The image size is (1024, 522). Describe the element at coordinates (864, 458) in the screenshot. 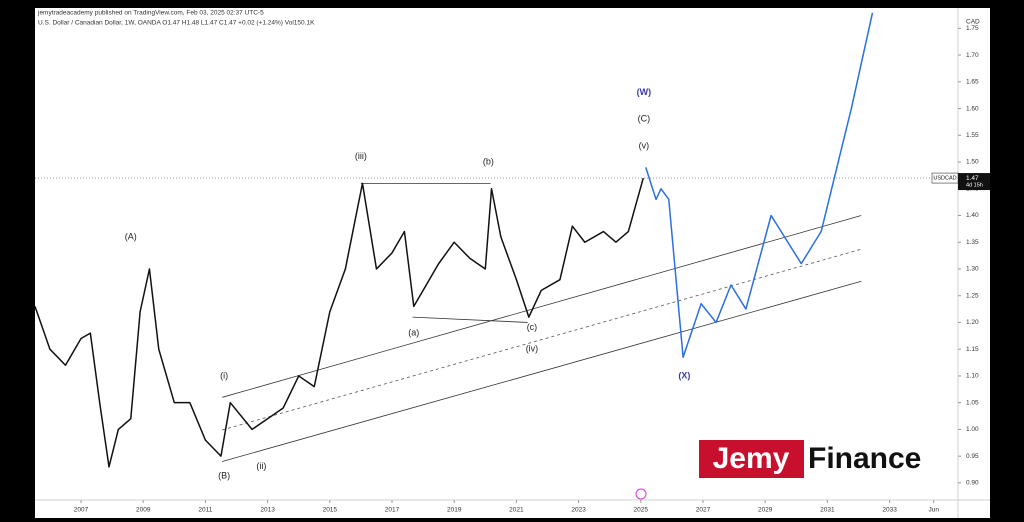

I see `logo-text: Finance` at that location.